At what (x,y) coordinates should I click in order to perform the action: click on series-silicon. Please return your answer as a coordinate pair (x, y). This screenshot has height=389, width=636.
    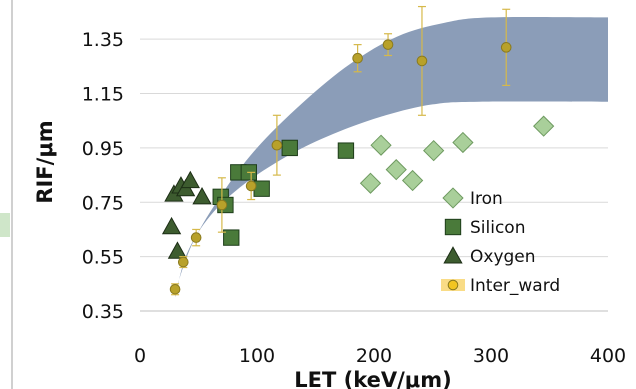
    Looking at the image, I should click on (283, 192).